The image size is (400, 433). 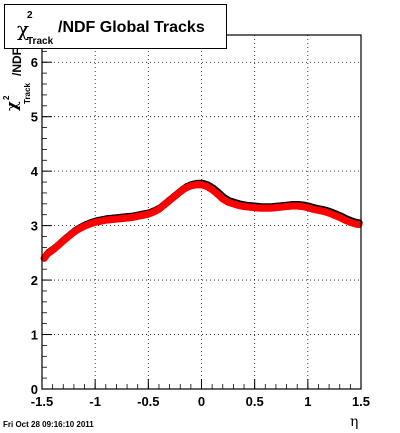 I want to click on title-superscript: 2, so click(x=30, y=15).